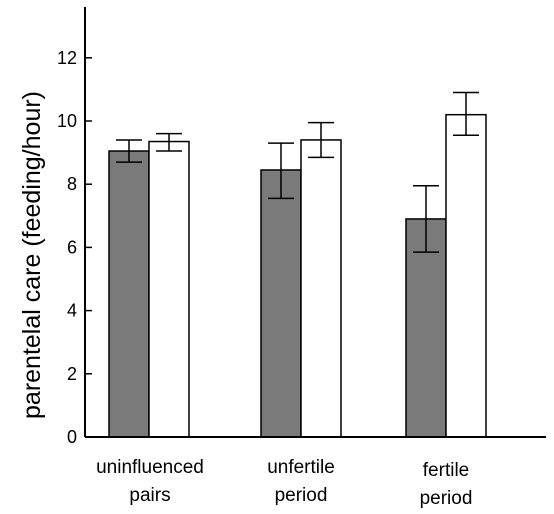  I want to click on category-label-line1: fertile, so click(446, 470).